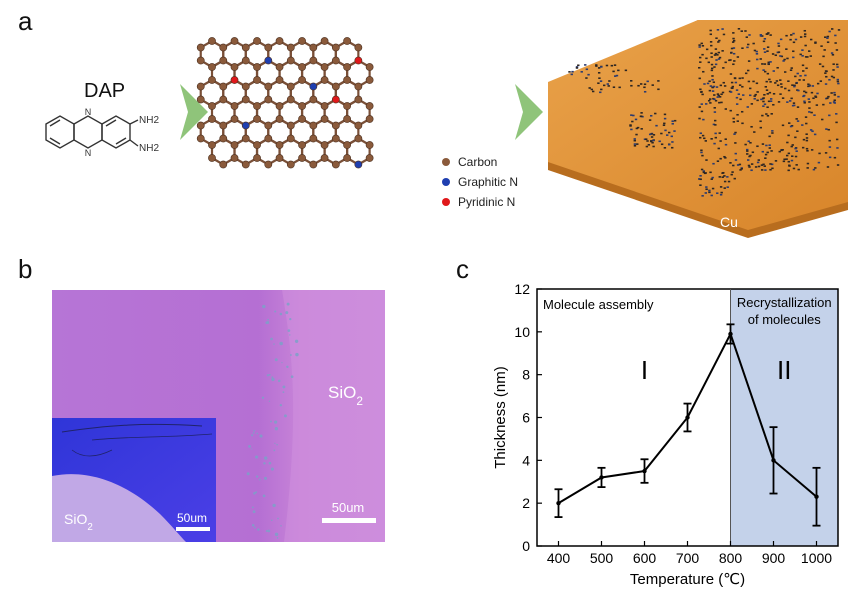 Image resolution: width=861 pixels, height=593 pixels. What do you see at coordinates (526, 503) in the screenshot?
I see `y-tick-label: 2` at bounding box center [526, 503].